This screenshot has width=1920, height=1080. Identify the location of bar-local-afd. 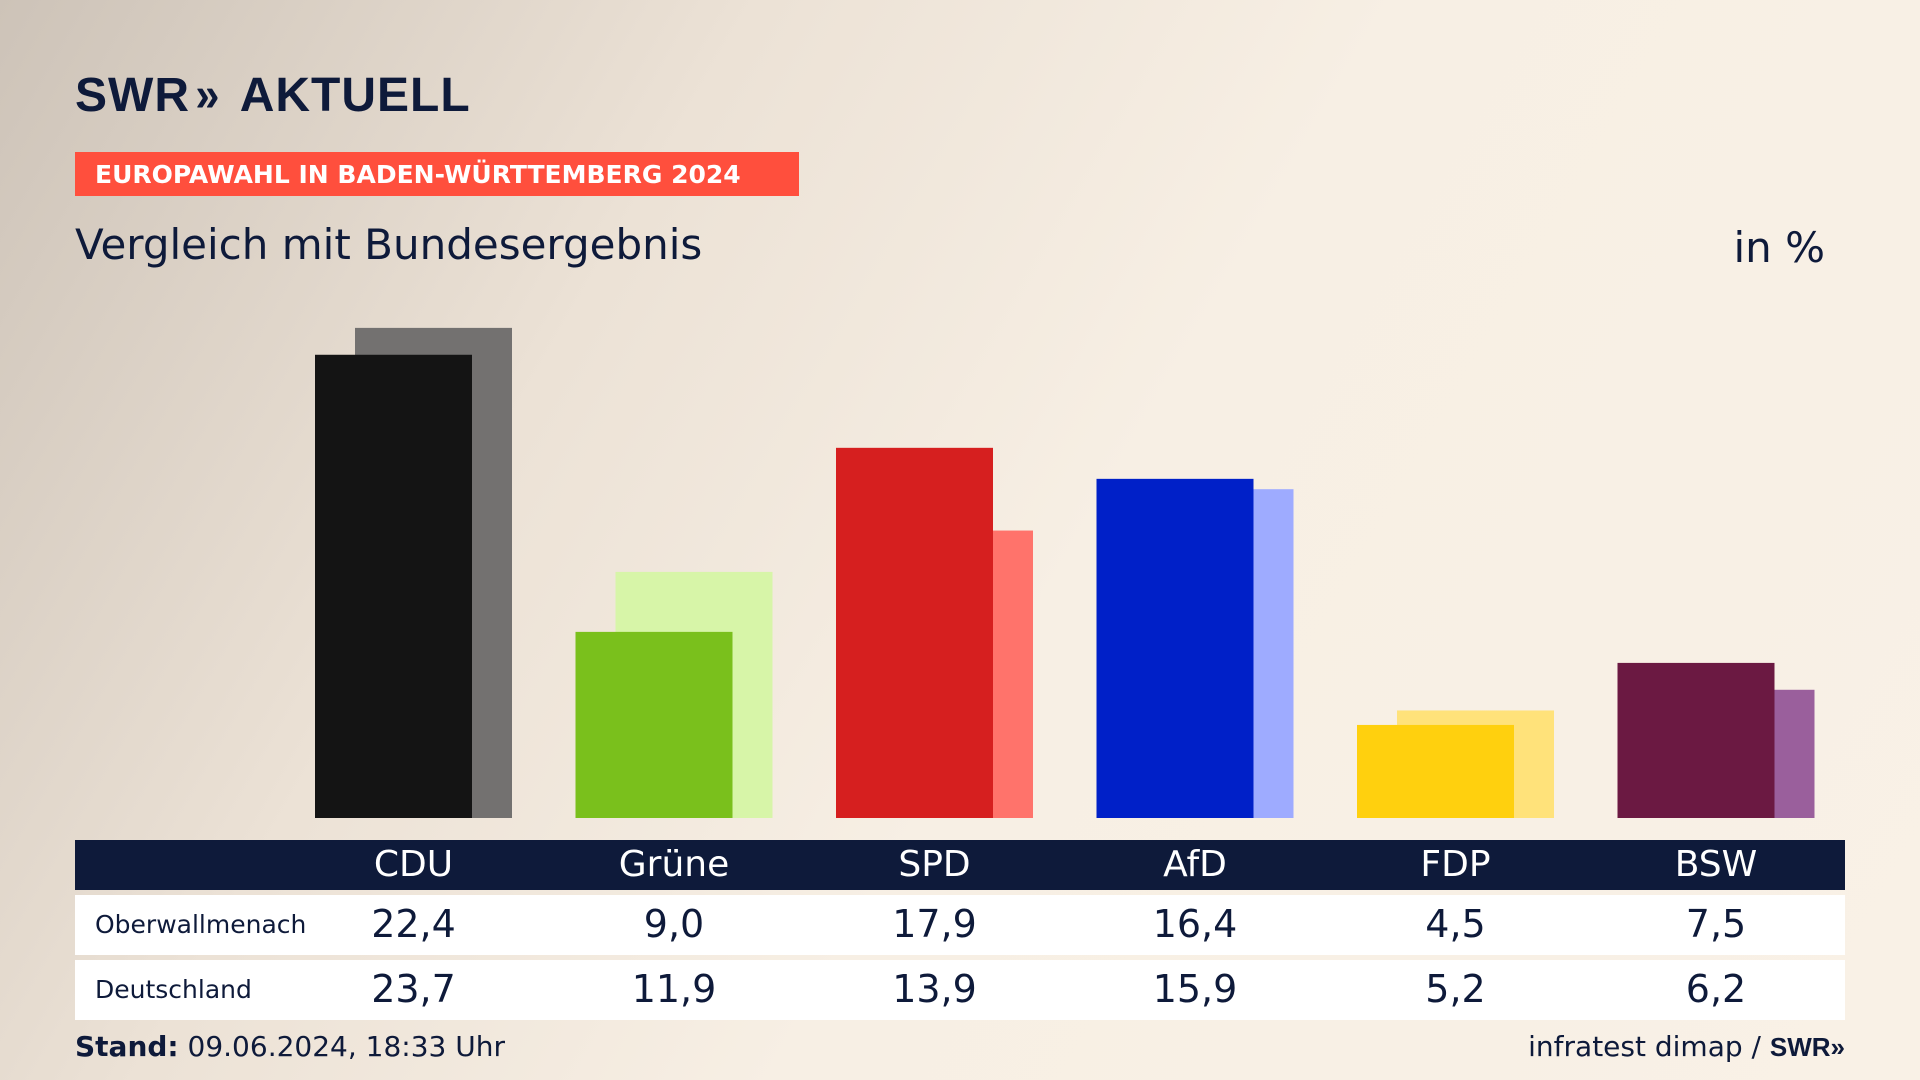
(1175, 648).